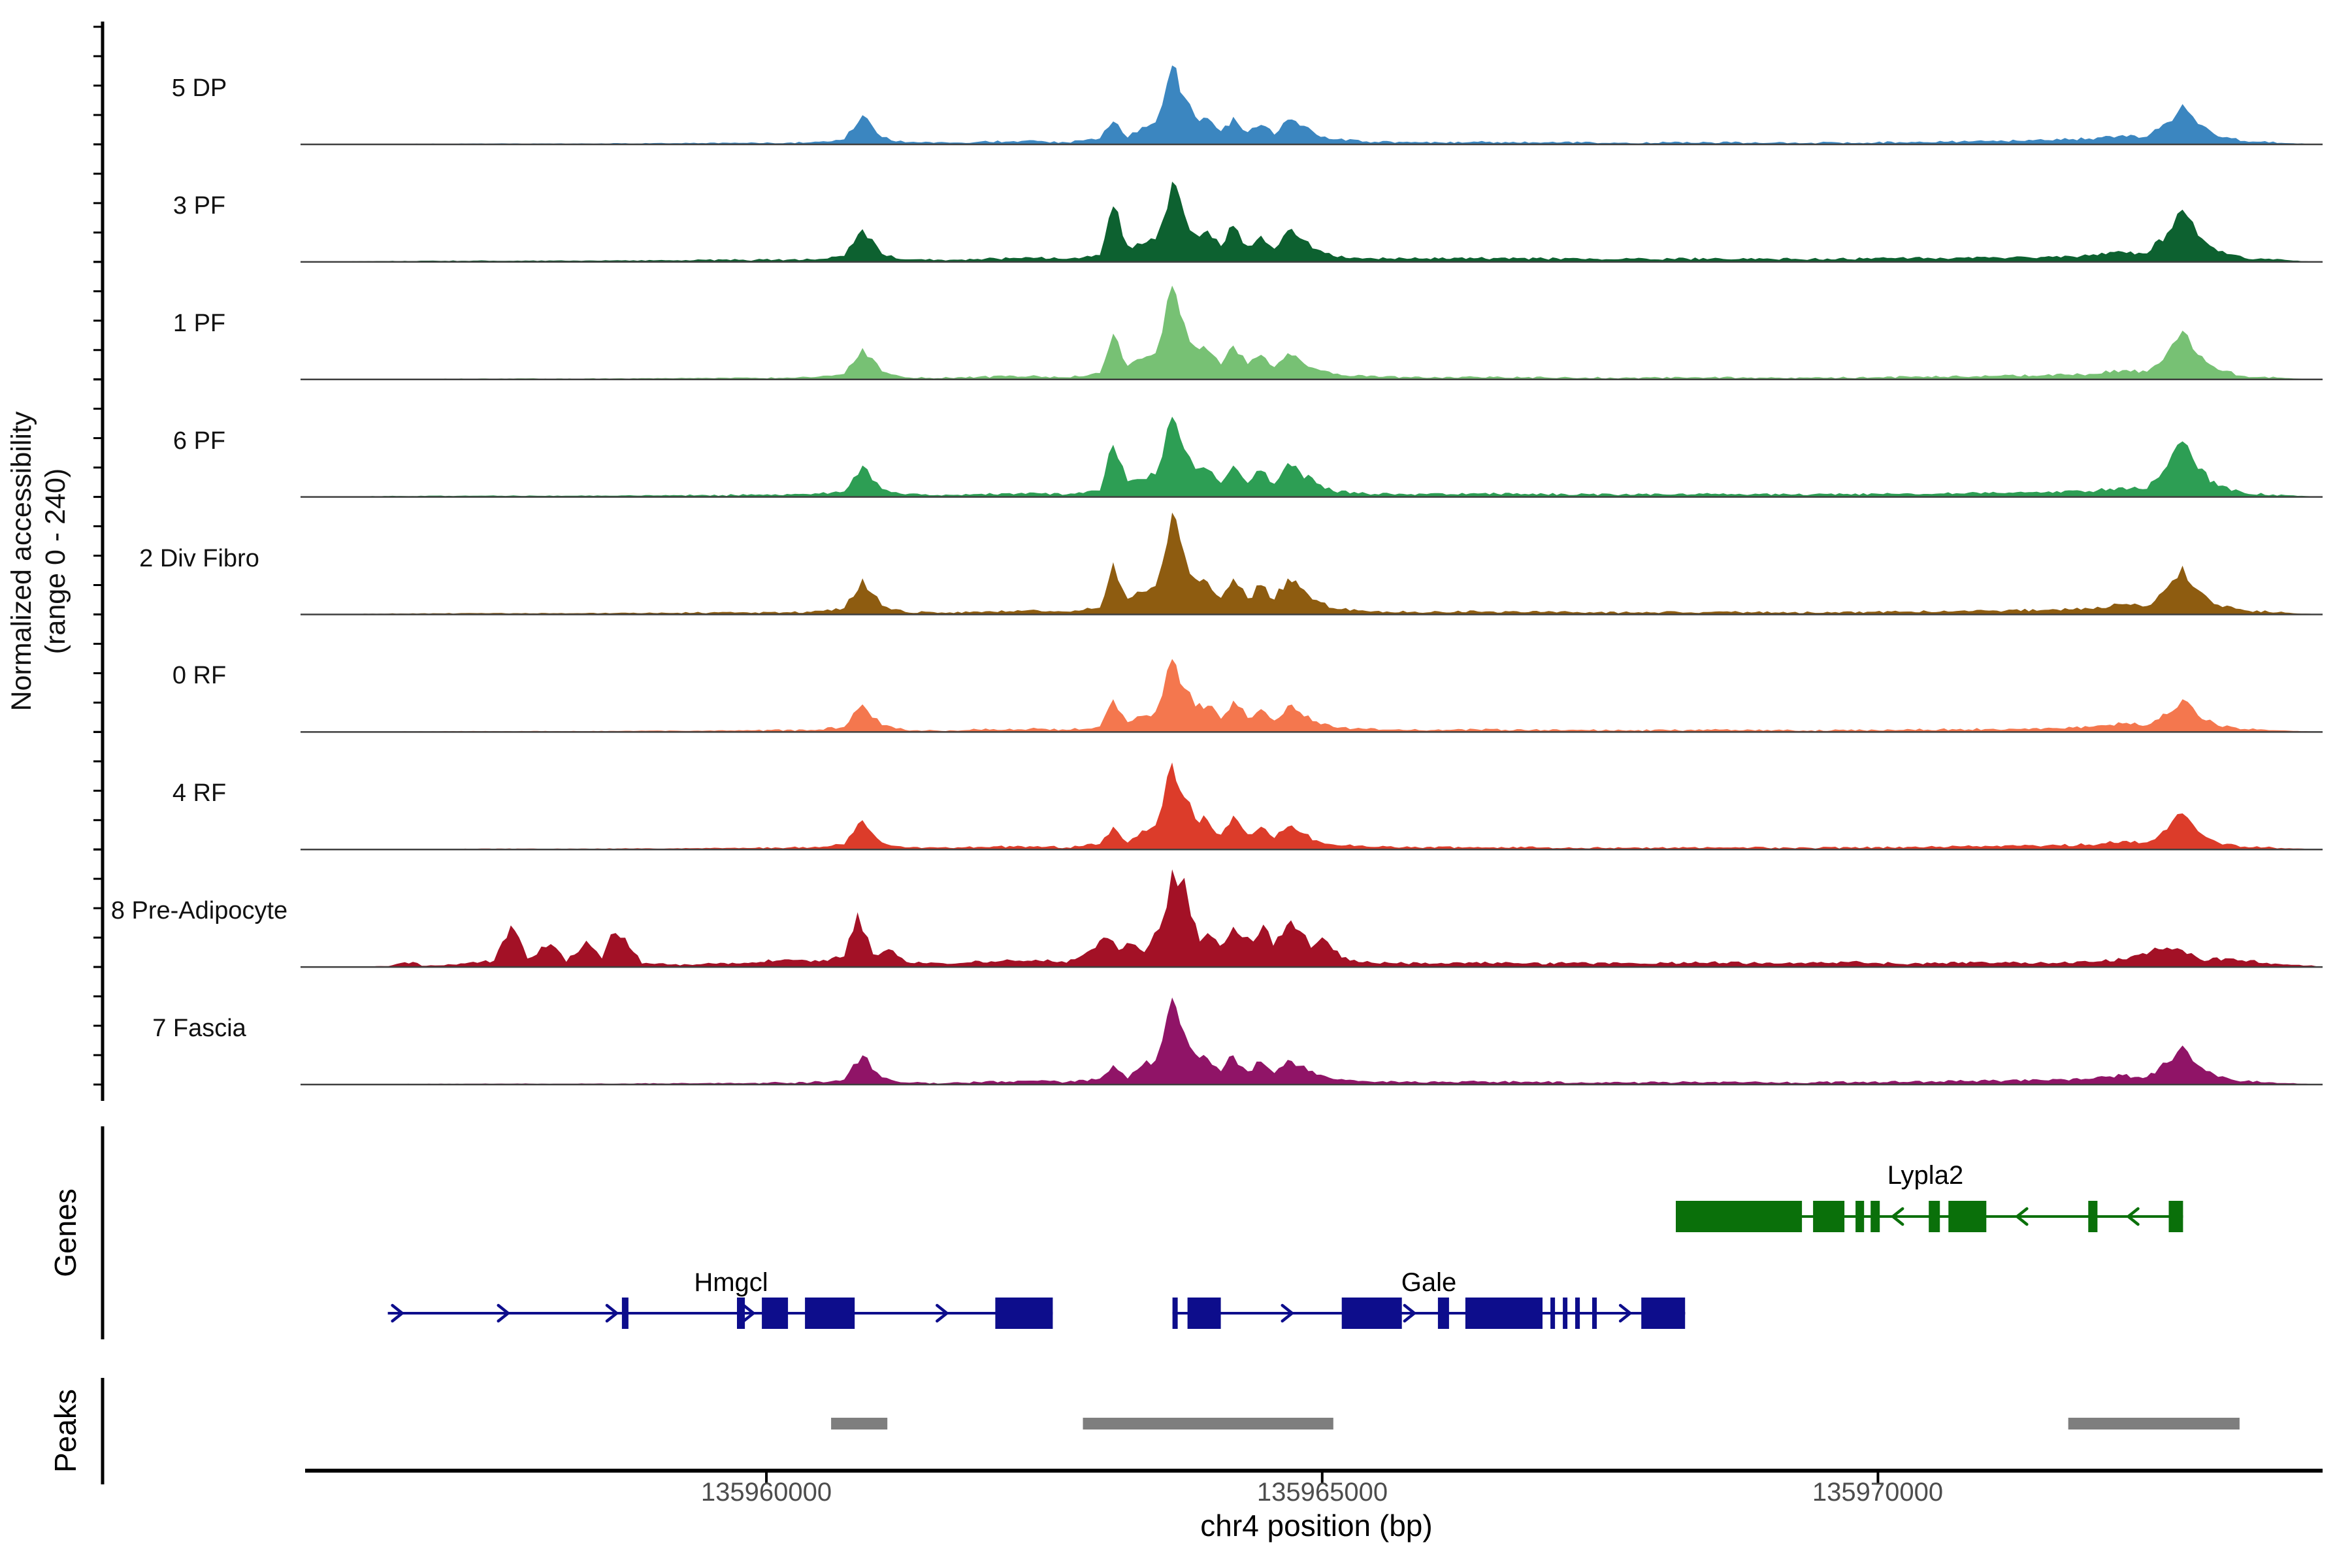  What do you see at coordinates (1314, 1041) in the screenshot?
I see `signal-area-7-fascia` at bounding box center [1314, 1041].